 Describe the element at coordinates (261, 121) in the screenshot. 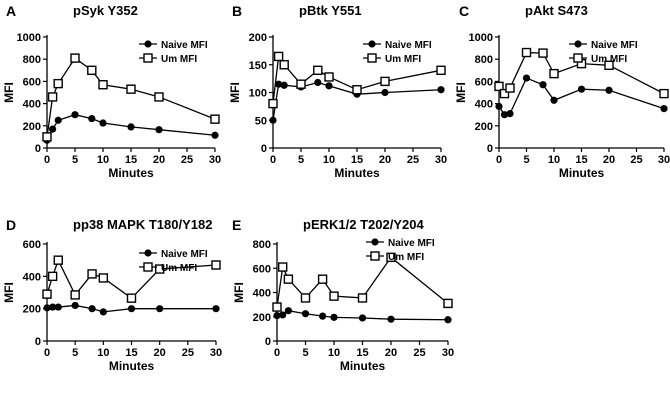

I see `y-tick-label: 50` at that location.